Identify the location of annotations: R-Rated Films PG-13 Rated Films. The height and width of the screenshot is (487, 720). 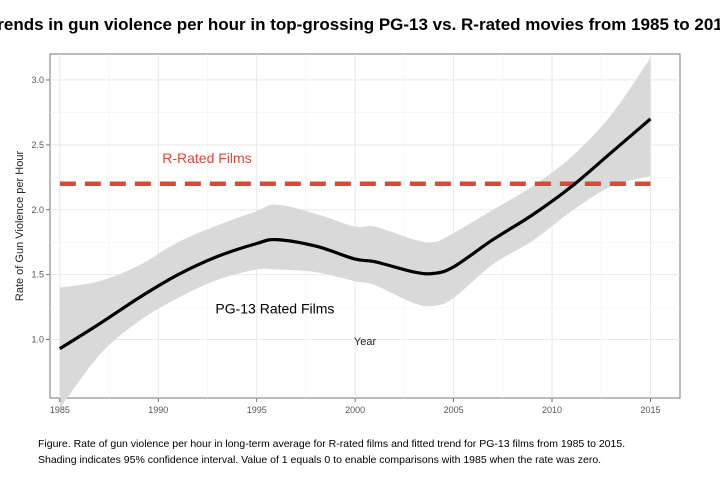
(248, 233).